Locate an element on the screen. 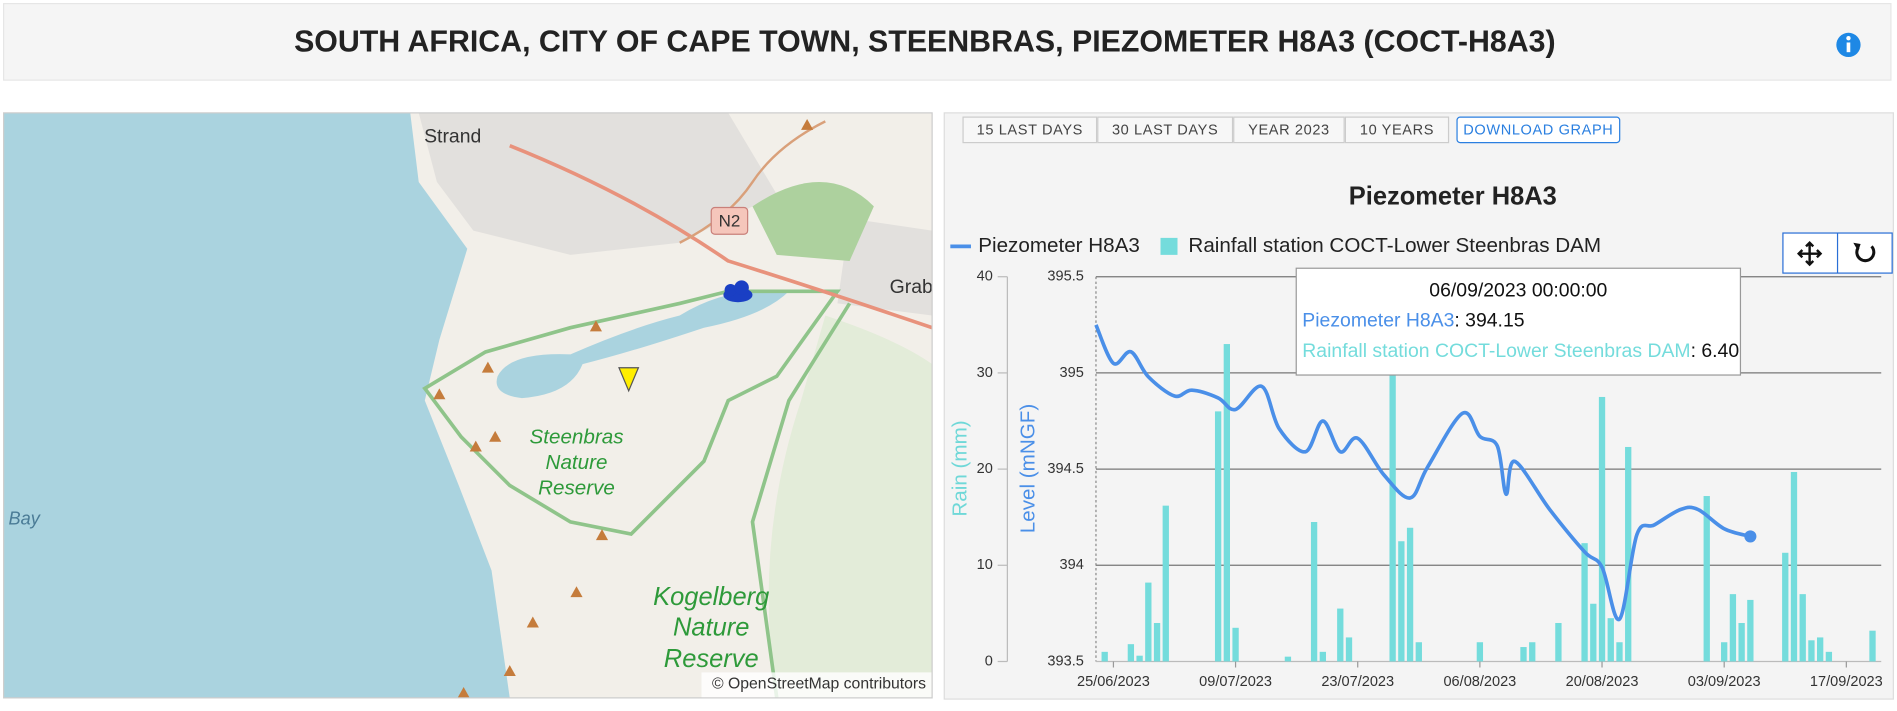 The width and height of the screenshot is (1897, 711). place-label: Strand is located at coordinates (452, 136).